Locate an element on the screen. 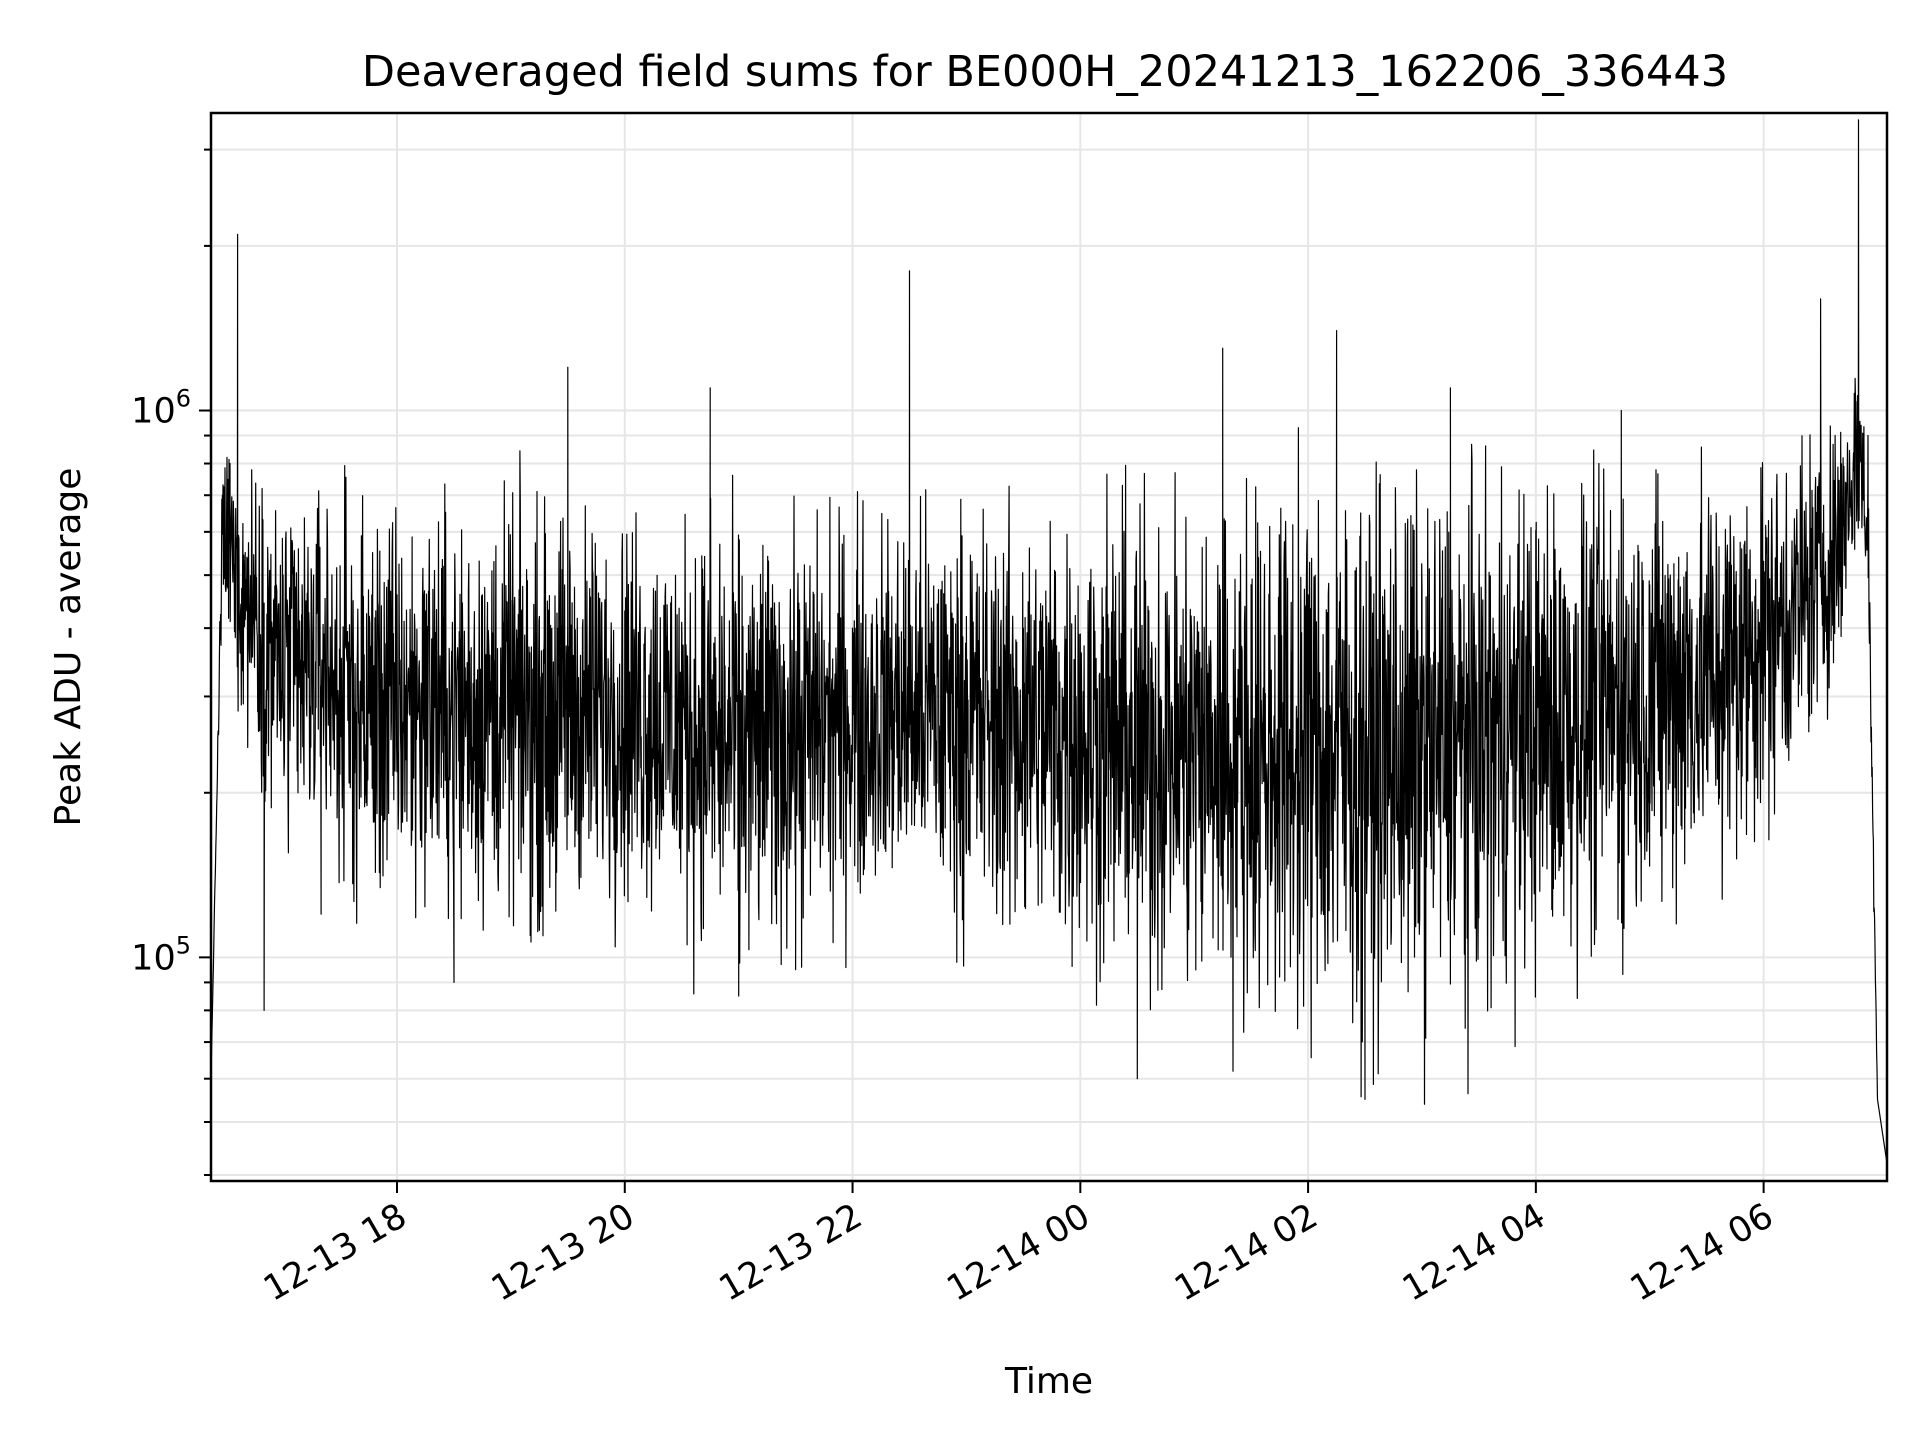  x-tick-label: 12-13 18 is located at coordinates (335, 1252).